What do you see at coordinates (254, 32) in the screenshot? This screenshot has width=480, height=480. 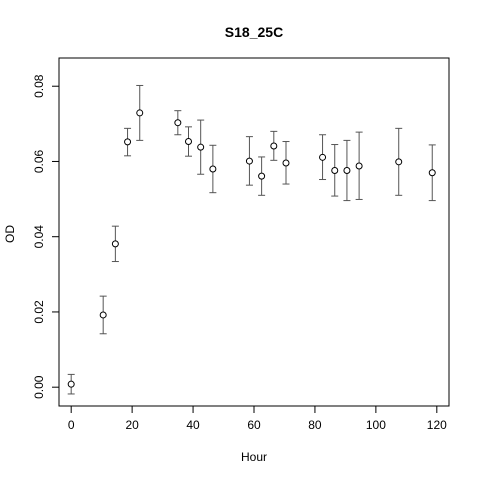 I see `chart-title: S18_25C` at bounding box center [254, 32].